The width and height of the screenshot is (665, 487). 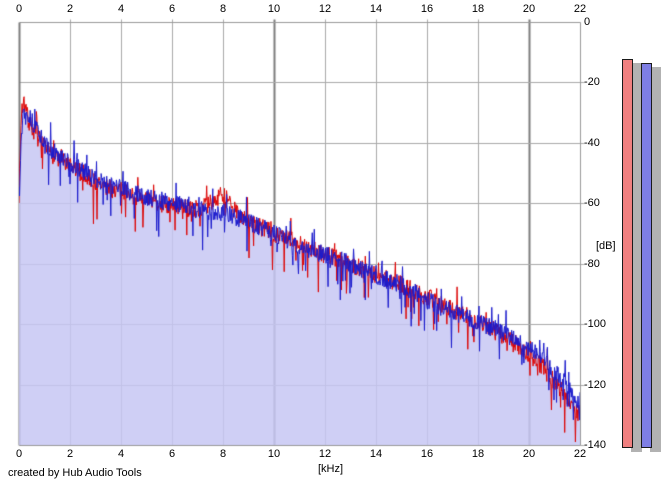 What do you see at coordinates (121, 9) in the screenshot?
I see `x-tick-label-top-4: 4` at bounding box center [121, 9].